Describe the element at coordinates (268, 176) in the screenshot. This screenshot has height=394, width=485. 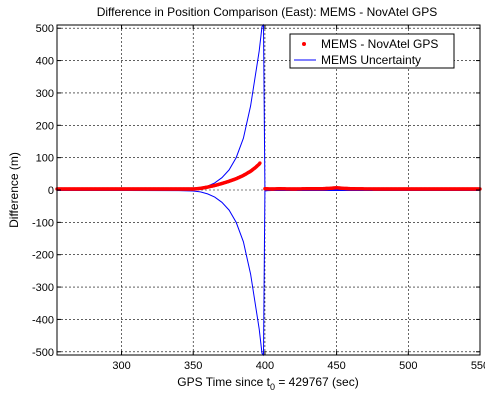
I see `series-mems-novatel-gps` at that location.